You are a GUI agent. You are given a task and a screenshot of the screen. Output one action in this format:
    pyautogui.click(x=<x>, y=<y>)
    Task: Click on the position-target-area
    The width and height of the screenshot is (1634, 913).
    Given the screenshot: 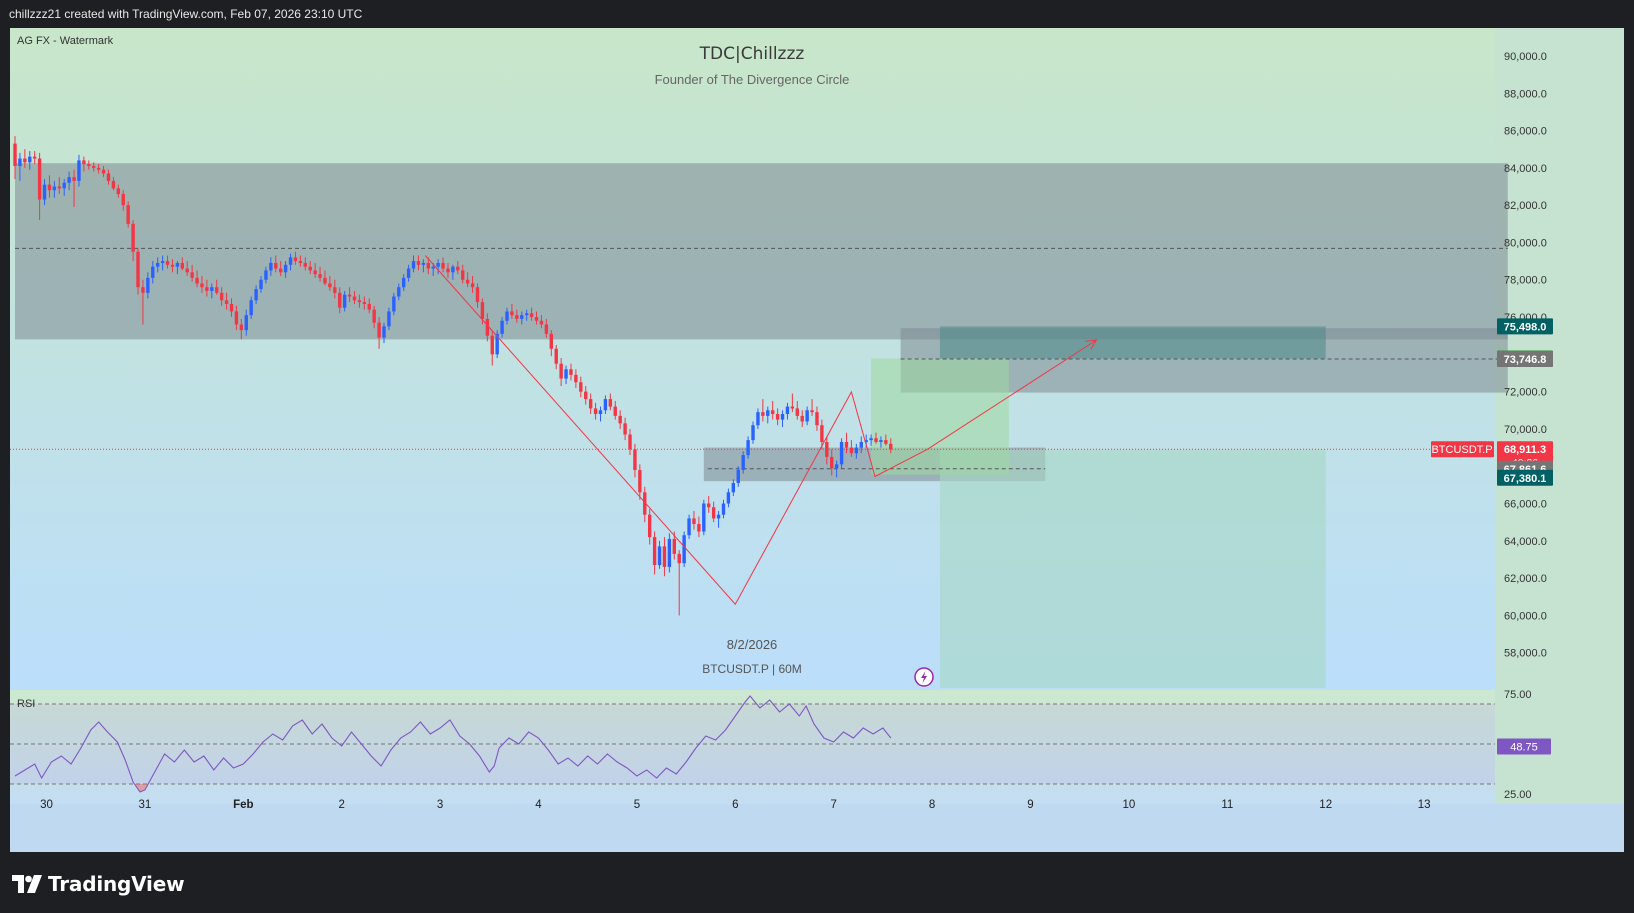 What is the action you would take?
    pyautogui.click(x=1132, y=342)
    